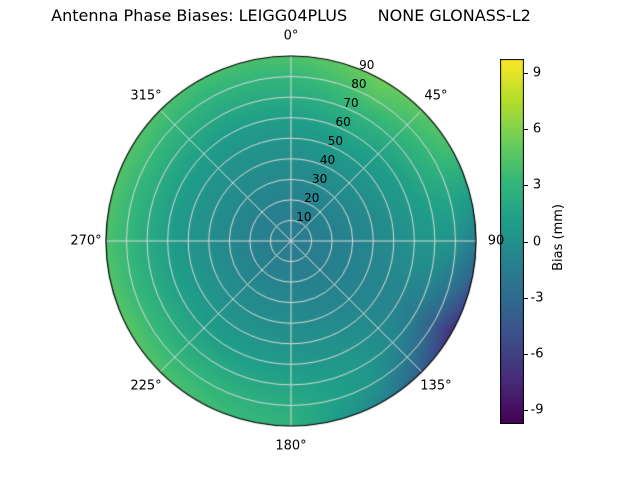 The image size is (640, 480). What do you see at coordinates (537, 298) in the screenshot?
I see `colorbar-tick-label: -3` at bounding box center [537, 298].